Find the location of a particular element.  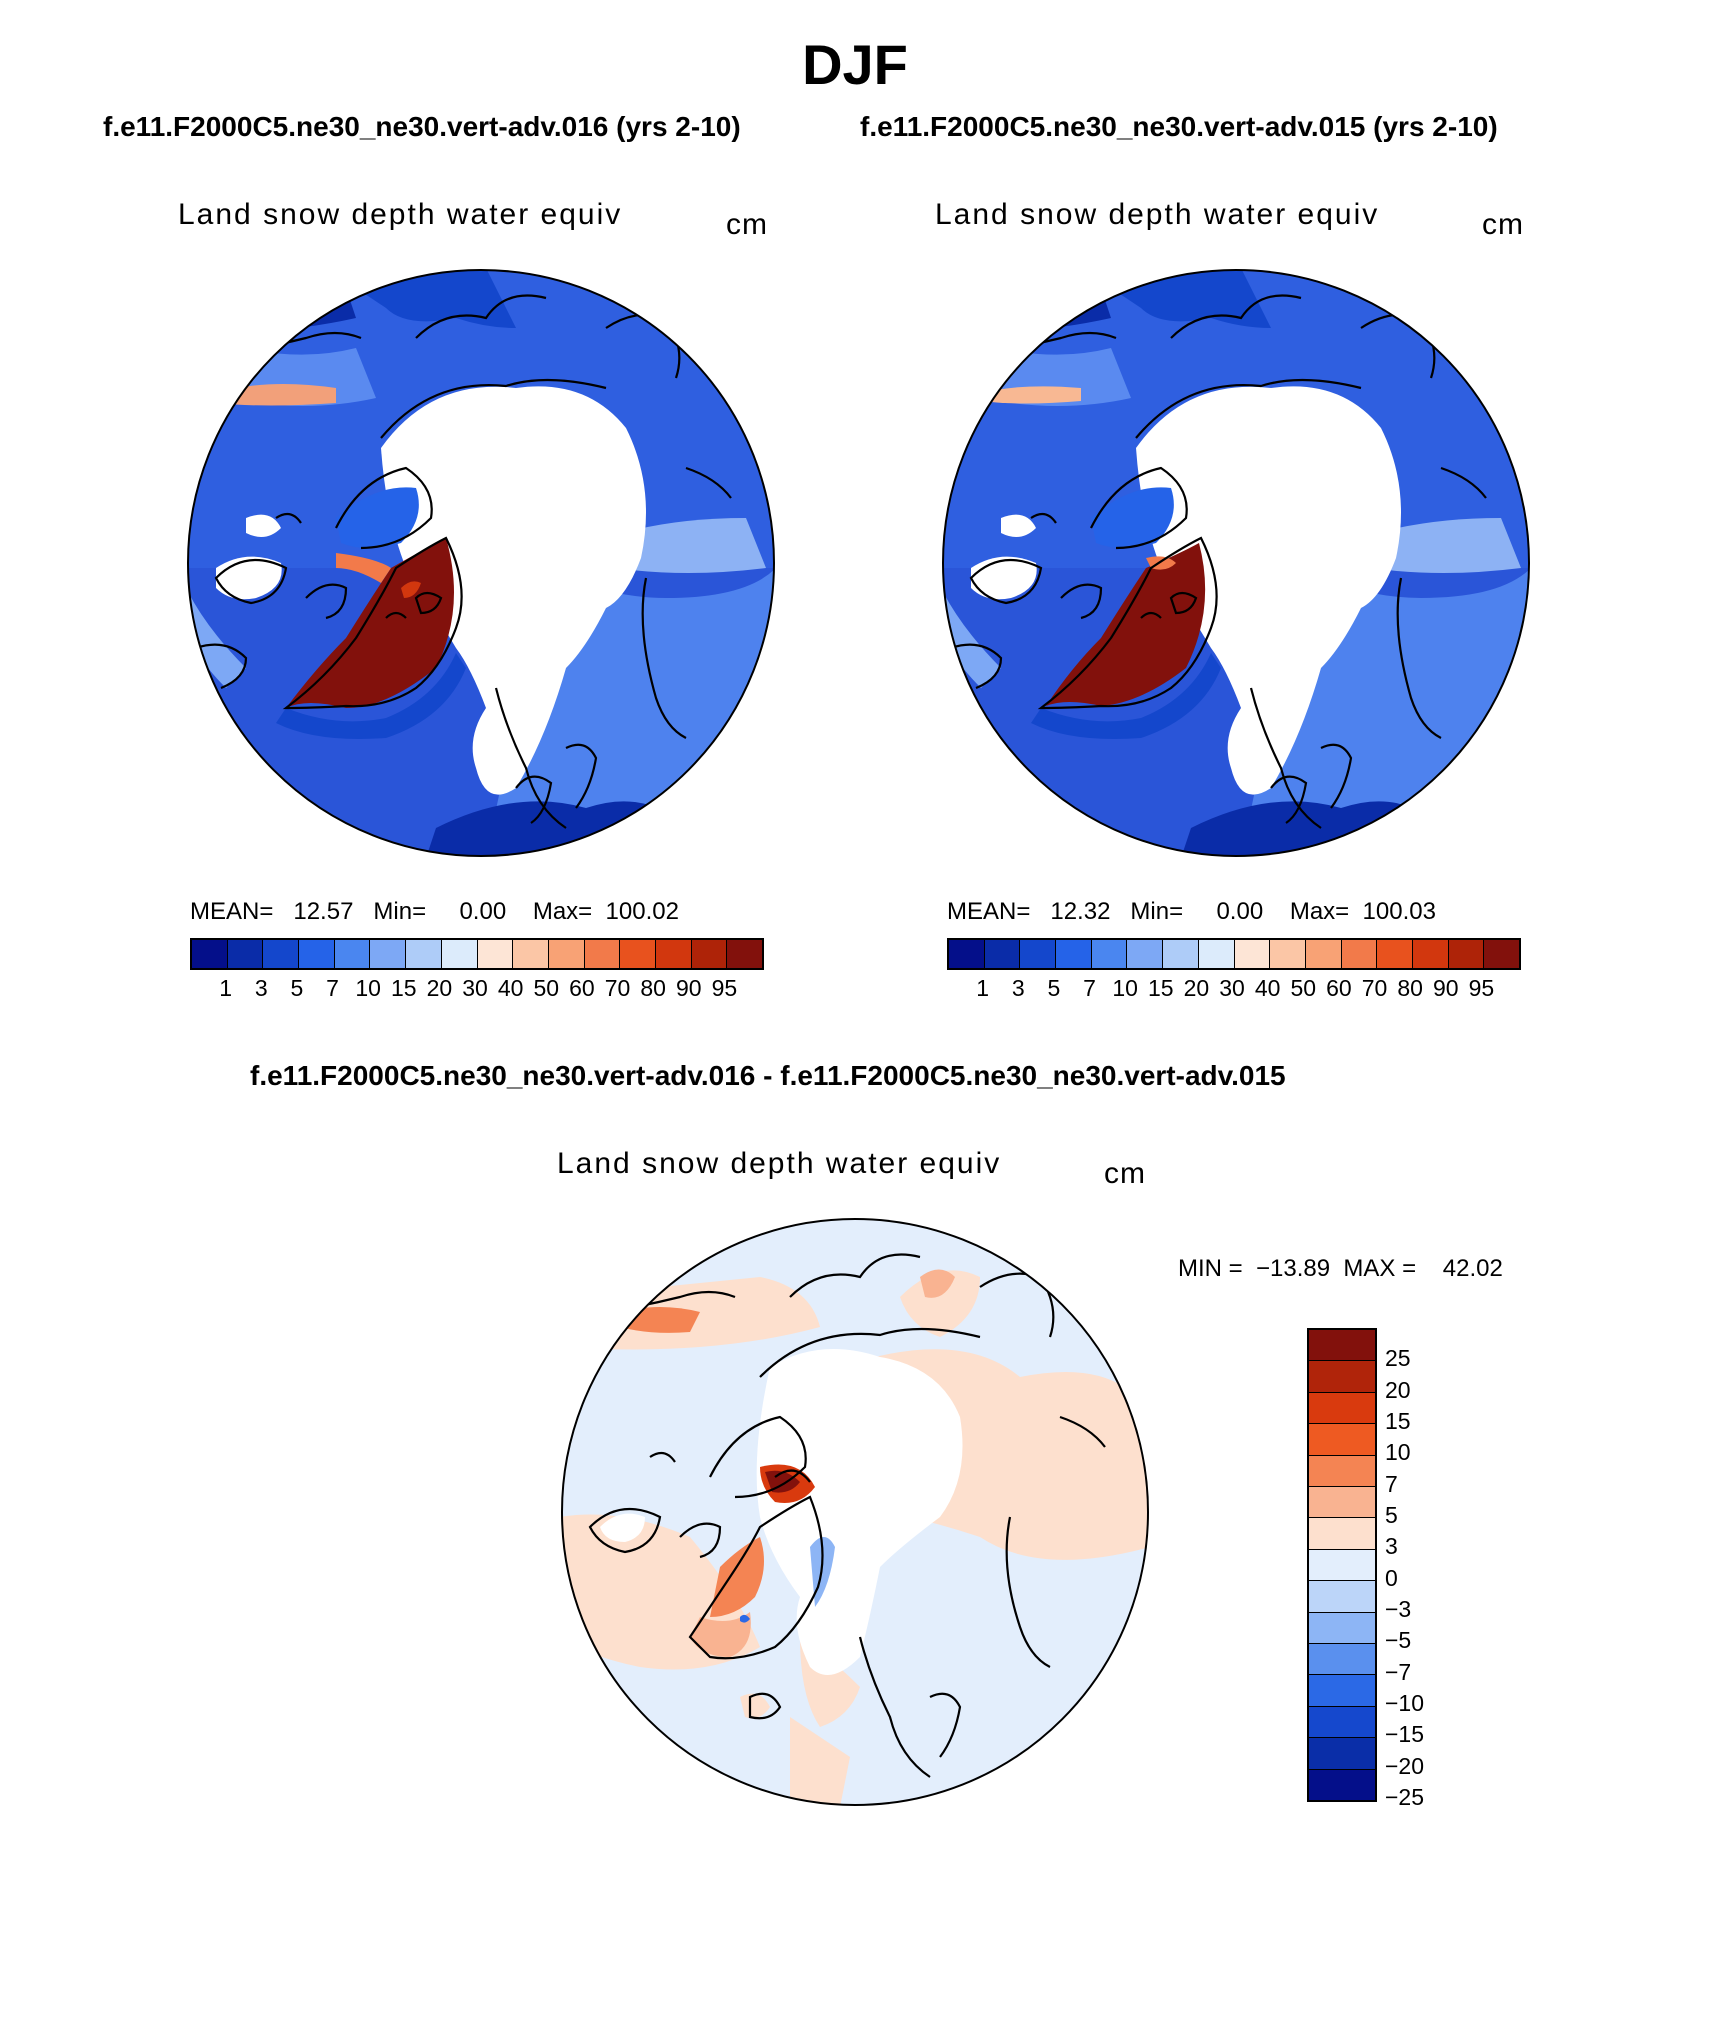

panel-2-units: cm is located at coordinates (1503, 224).